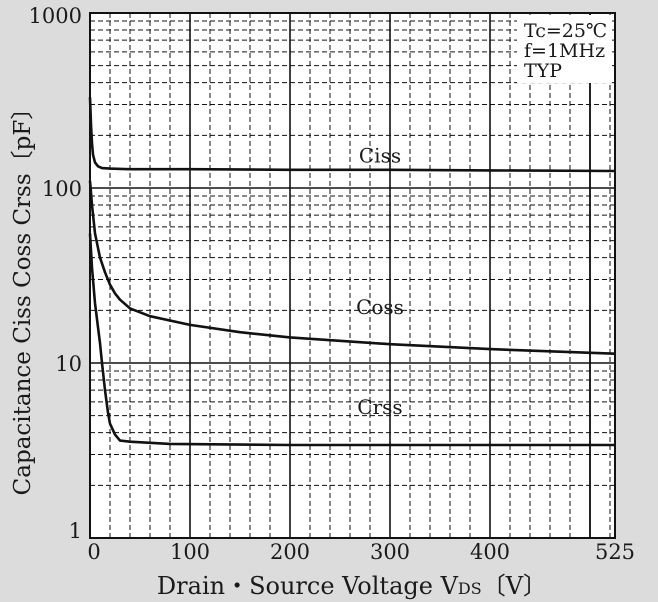 Image resolution: width=658 pixels, height=602 pixels. What do you see at coordinates (23, 296) in the screenshot?
I see `y-axis-title: Capacitance Ciss Coss Crss〔pF〕` at bounding box center [23, 296].